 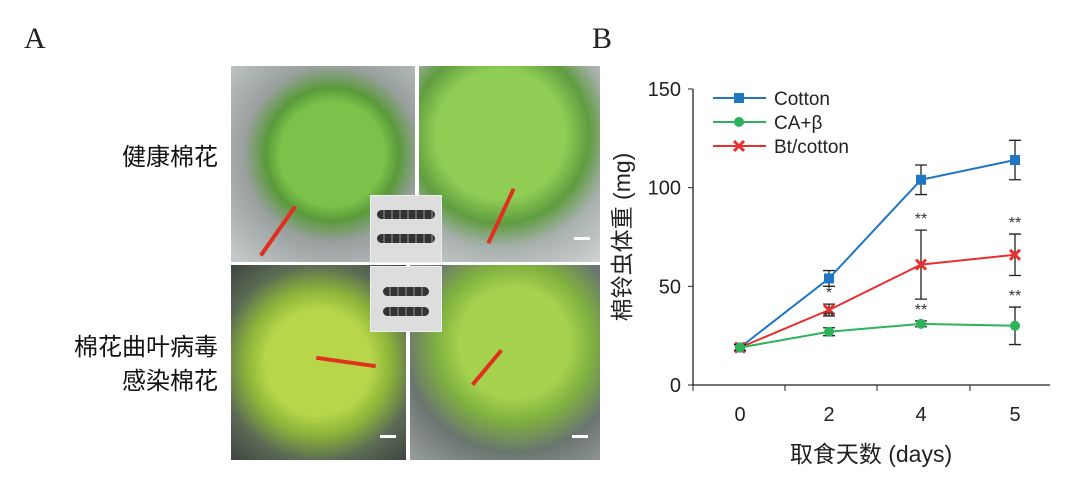 I want to click on y-tick-label: 50, so click(x=670, y=287).